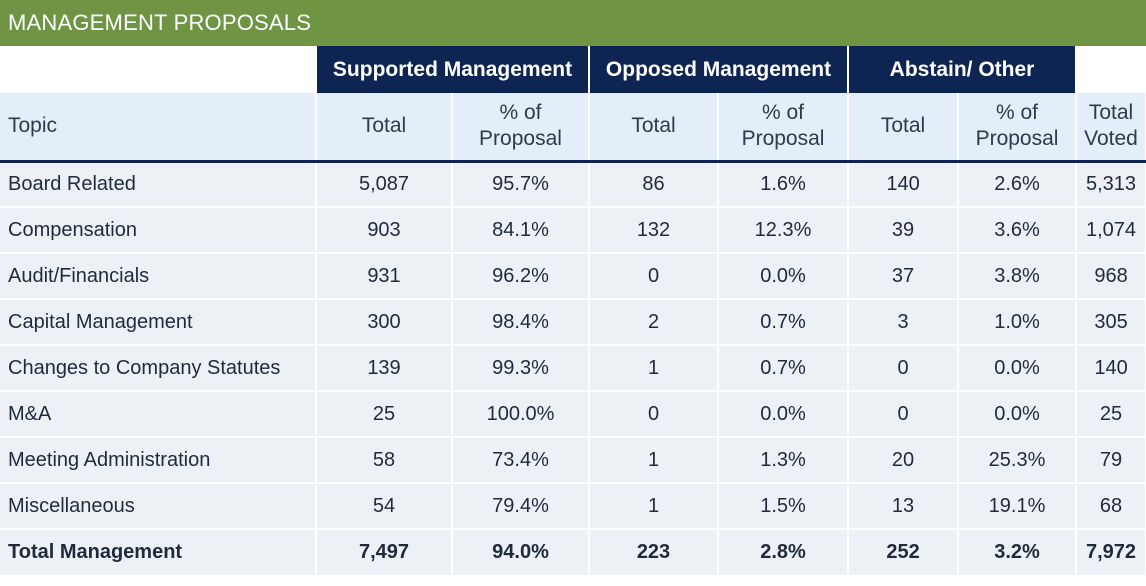 This screenshot has height=586, width=1146. What do you see at coordinates (384, 276) in the screenshot?
I see `cell-supported-total: 931` at bounding box center [384, 276].